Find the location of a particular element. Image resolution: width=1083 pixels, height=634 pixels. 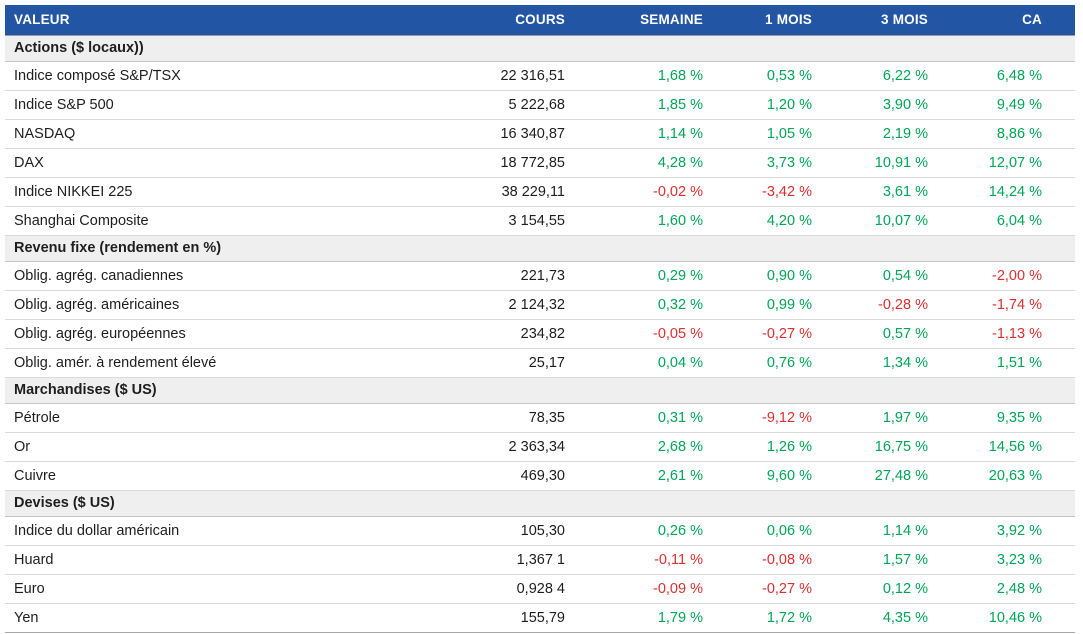

change-value-semaine: 0,26 % is located at coordinates (667, 531).